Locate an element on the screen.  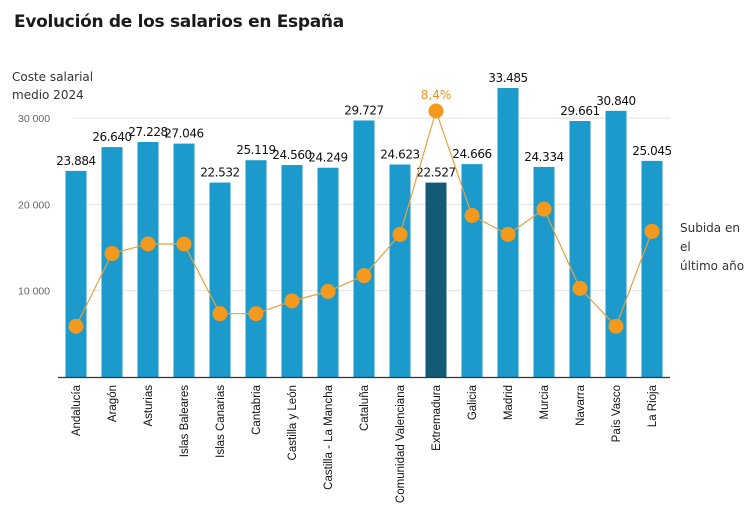
bar-value-label: 26.640 is located at coordinates (112, 137).